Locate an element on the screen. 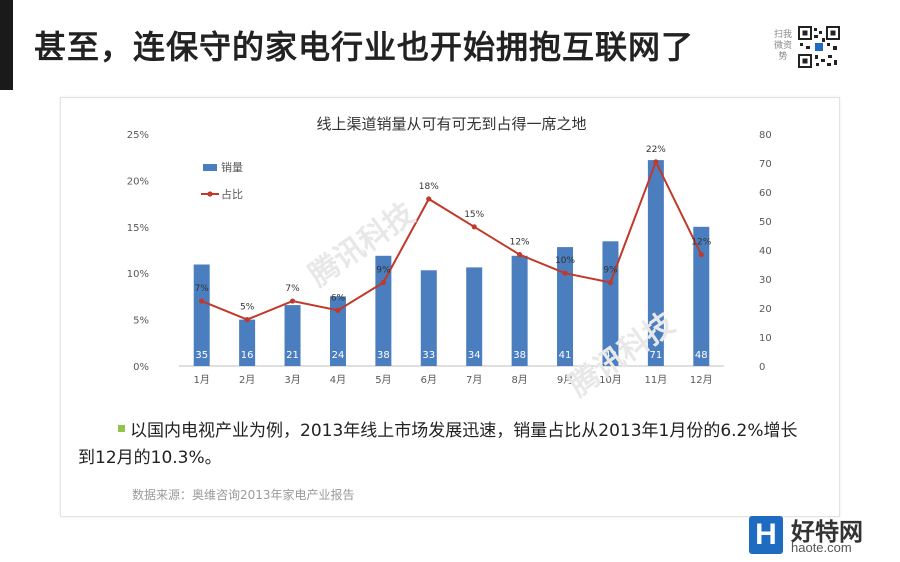  chart-title: 线上渠道销量从可有可无到占得一席之地 is located at coordinates (451, 124).